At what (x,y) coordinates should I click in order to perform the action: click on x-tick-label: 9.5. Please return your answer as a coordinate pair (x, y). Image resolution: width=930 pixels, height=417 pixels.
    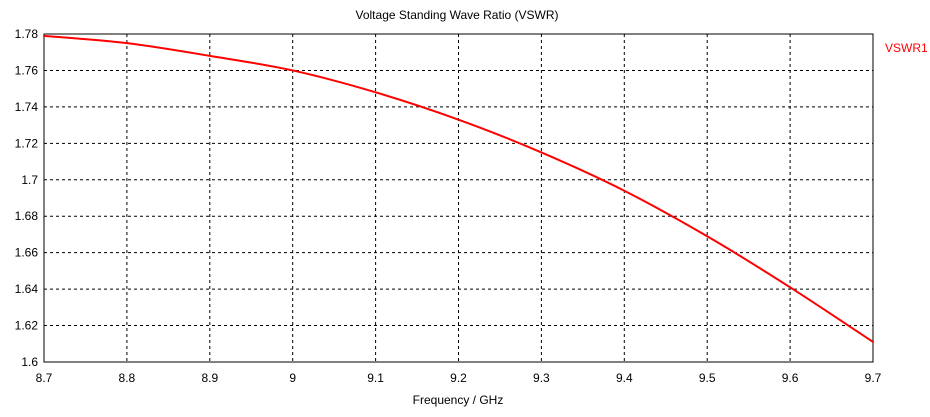
    Looking at the image, I should click on (707, 378).